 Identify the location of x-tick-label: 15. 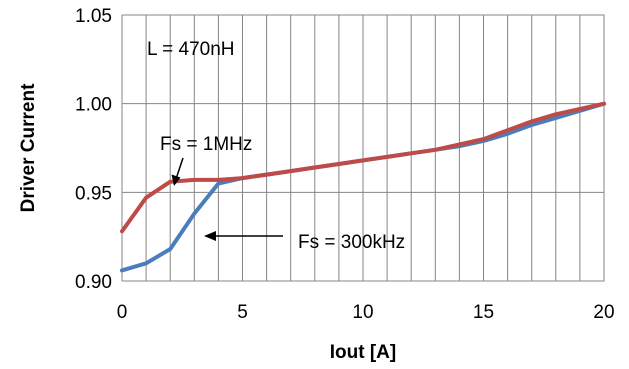
(483, 312).